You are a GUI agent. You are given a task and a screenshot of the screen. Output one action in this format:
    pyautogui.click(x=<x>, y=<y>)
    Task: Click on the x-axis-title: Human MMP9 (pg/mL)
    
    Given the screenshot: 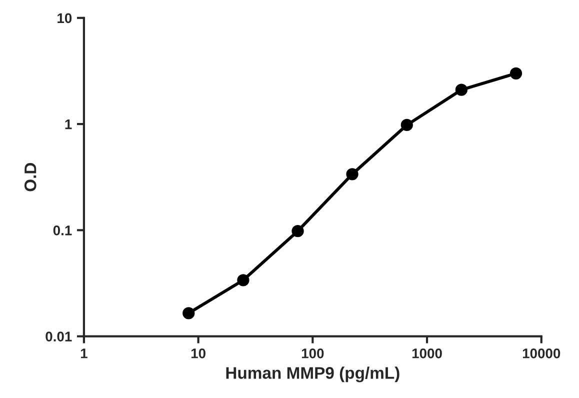 What is the action you would take?
    pyautogui.click(x=313, y=374)
    